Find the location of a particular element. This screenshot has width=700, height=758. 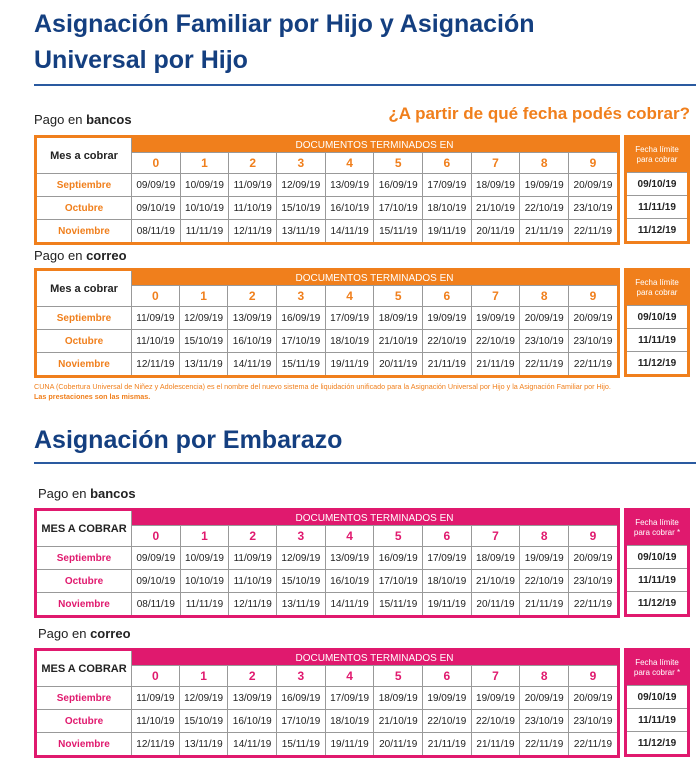

subtitle: ¿A partir de qué fecha podés cobrar? is located at coordinates (539, 113).